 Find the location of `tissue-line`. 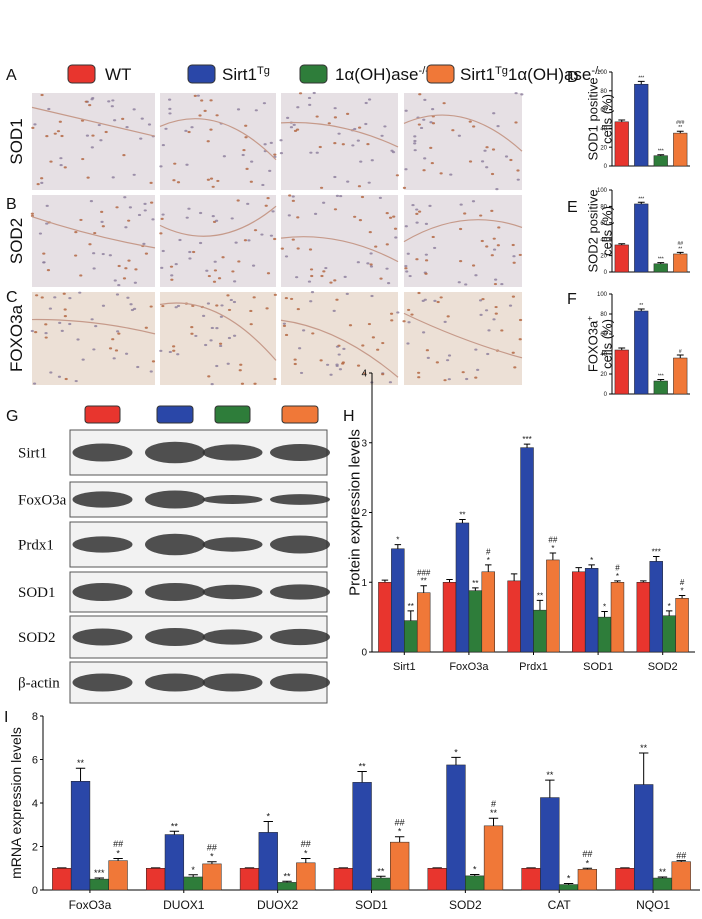

tissue-line is located at coordinates (93, 232).